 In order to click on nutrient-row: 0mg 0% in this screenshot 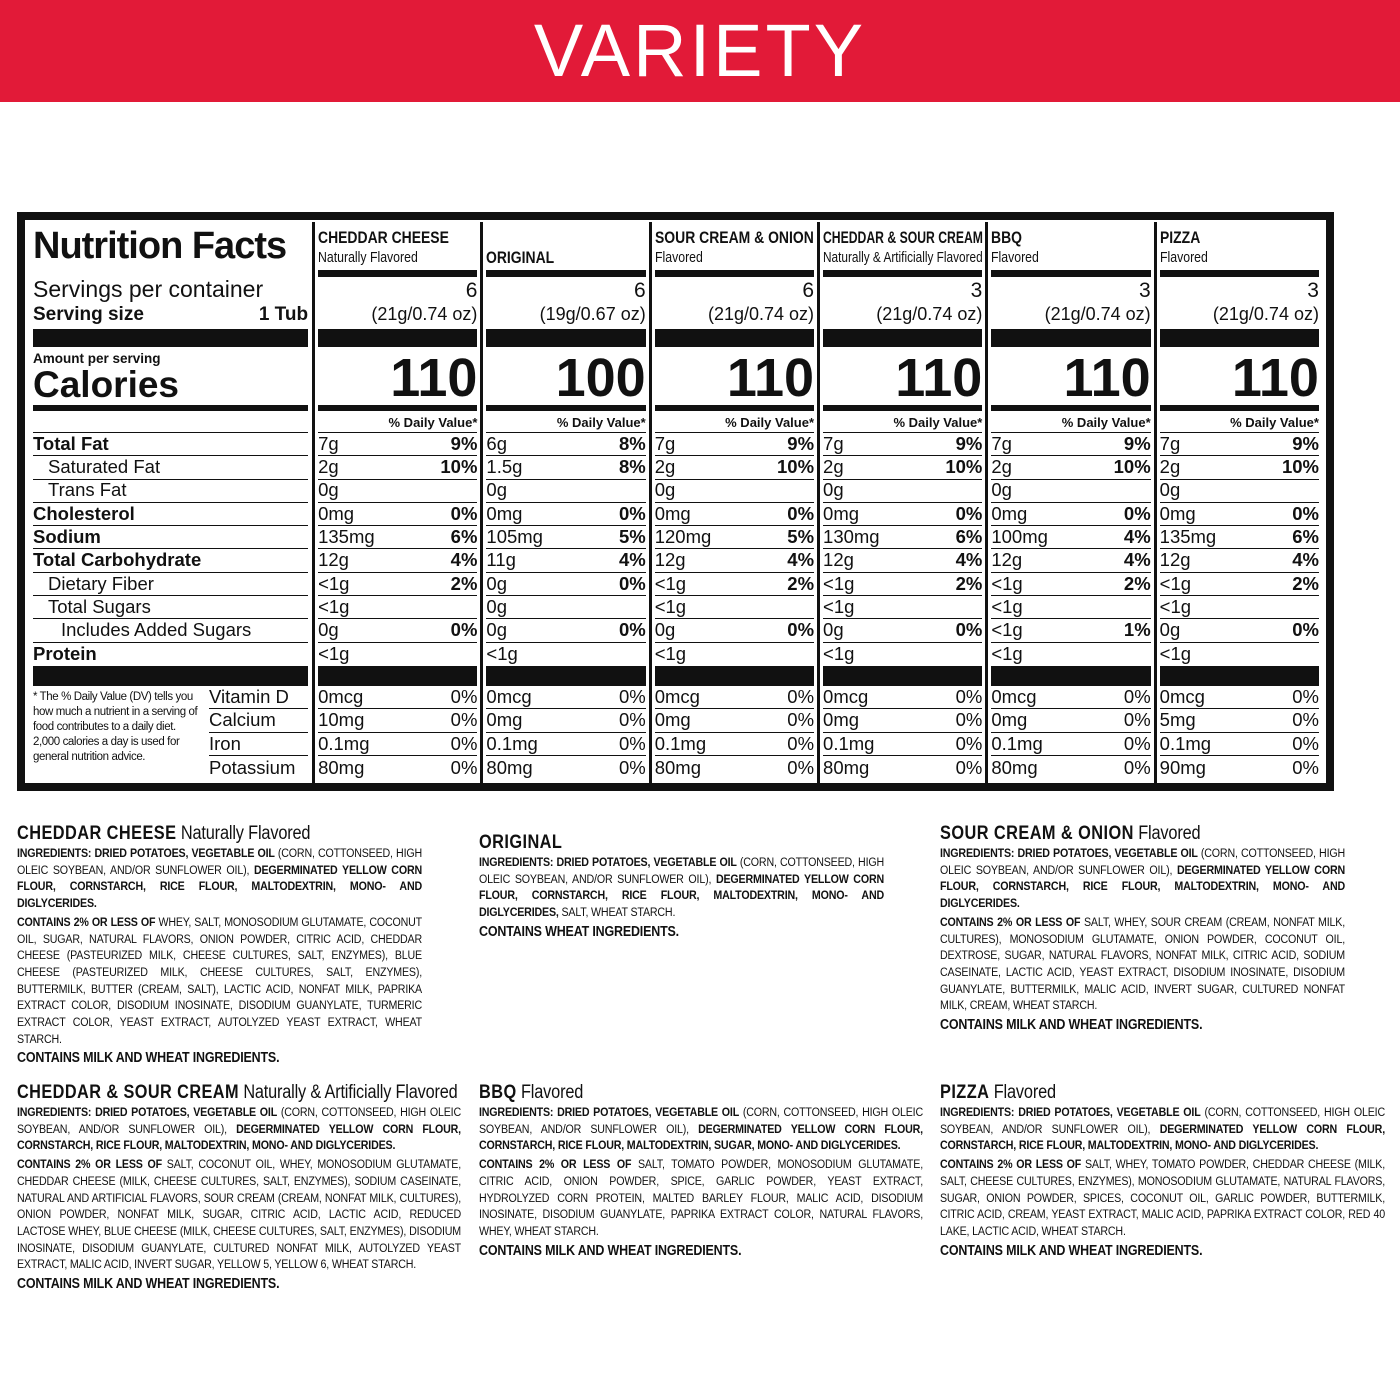, I will do `click(903, 515)`.